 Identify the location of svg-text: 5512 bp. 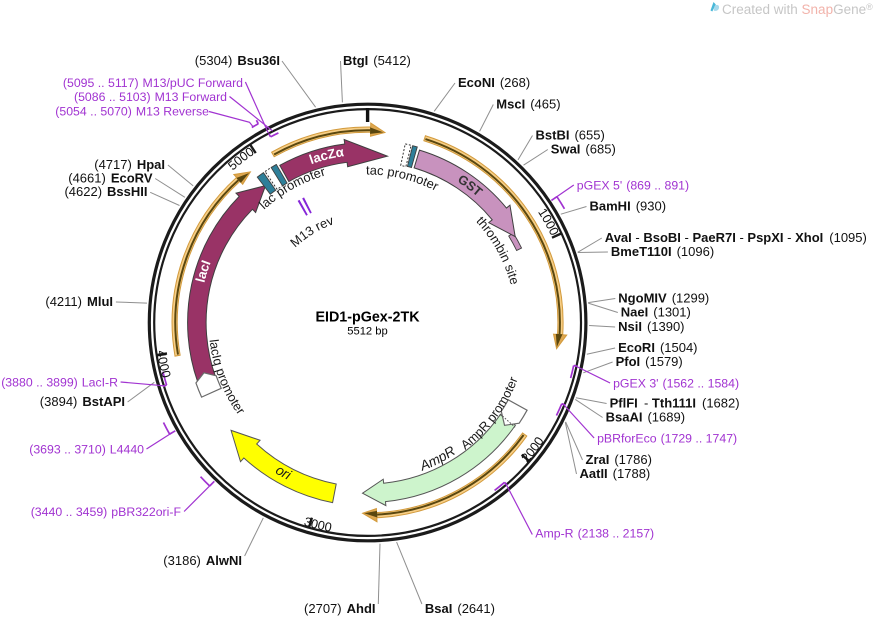
(367, 332).